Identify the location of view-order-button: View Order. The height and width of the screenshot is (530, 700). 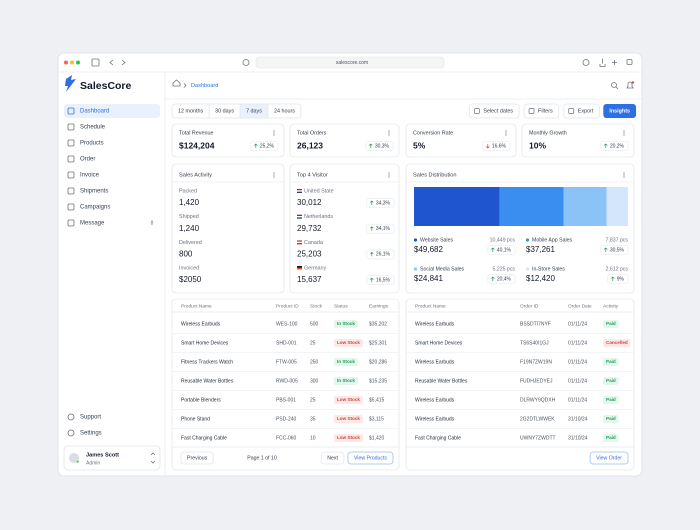
(609, 458).